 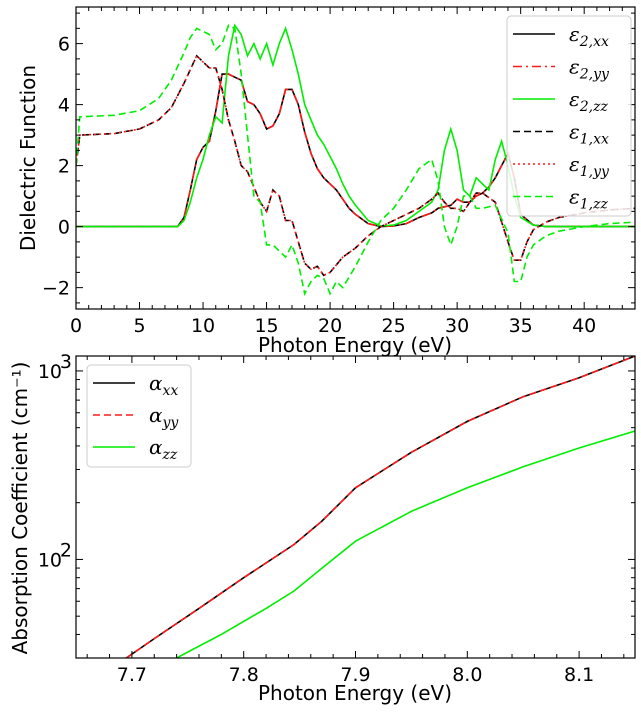 I want to click on dielectric-y-tick-label: 0, so click(x=64, y=228).